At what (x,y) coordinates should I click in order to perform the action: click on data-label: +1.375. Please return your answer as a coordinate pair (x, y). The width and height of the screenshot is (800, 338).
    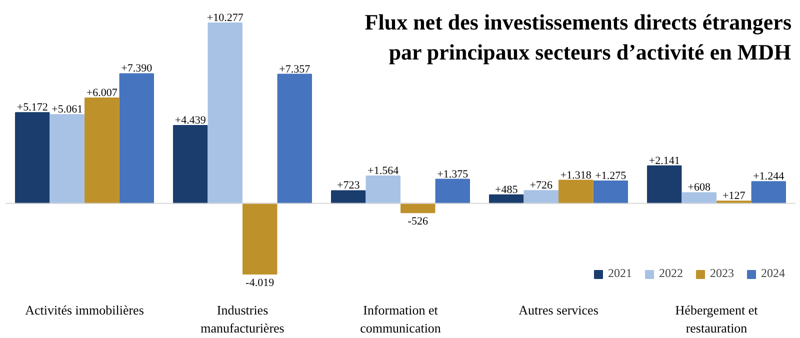
    Looking at the image, I should click on (453, 174).